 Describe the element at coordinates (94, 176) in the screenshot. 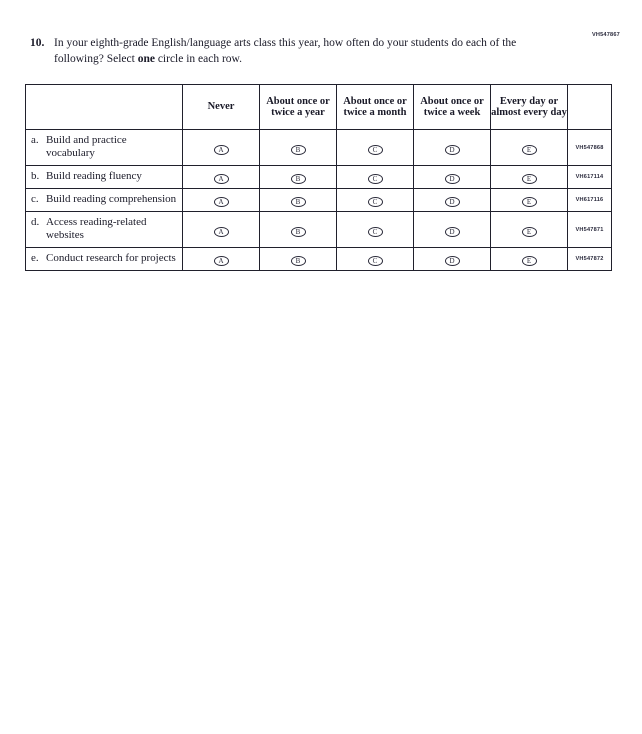

I see `row-label: Build reading fluency` at that location.